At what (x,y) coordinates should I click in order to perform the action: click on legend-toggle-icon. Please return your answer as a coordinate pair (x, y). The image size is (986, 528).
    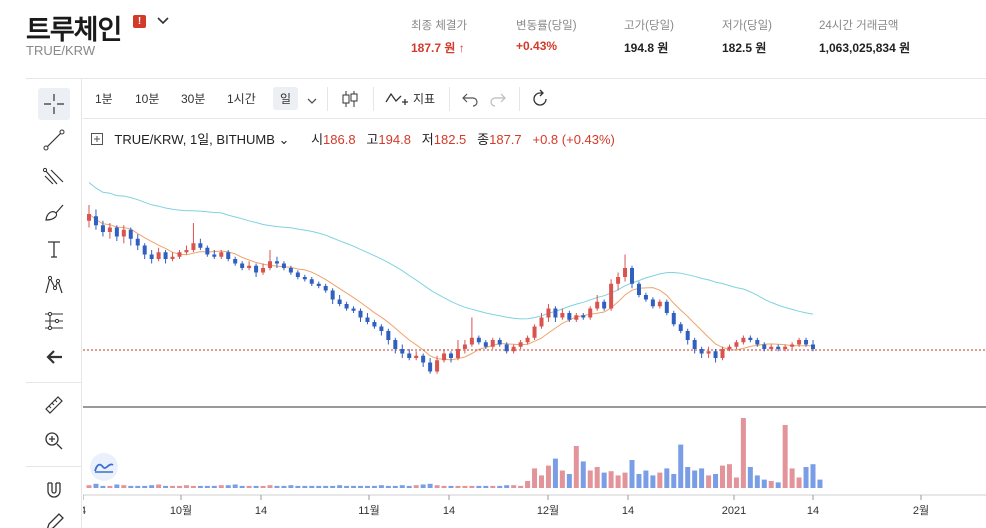
    Looking at the image, I should click on (97, 140).